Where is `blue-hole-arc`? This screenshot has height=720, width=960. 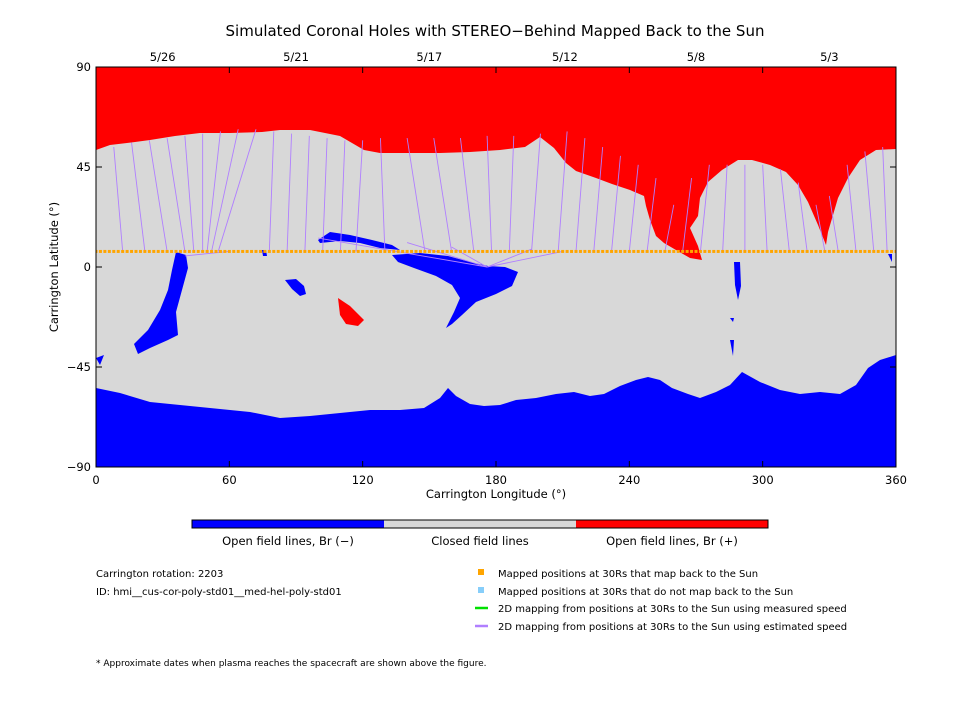
blue-hole-arc is located at coordinates (359, 241).